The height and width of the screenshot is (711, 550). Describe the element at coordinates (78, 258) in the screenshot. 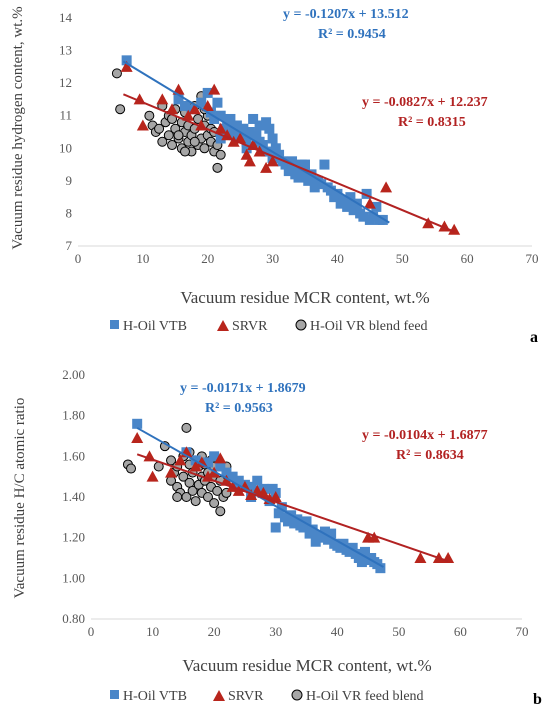

I see `x-tick-label-a: 0` at that location.